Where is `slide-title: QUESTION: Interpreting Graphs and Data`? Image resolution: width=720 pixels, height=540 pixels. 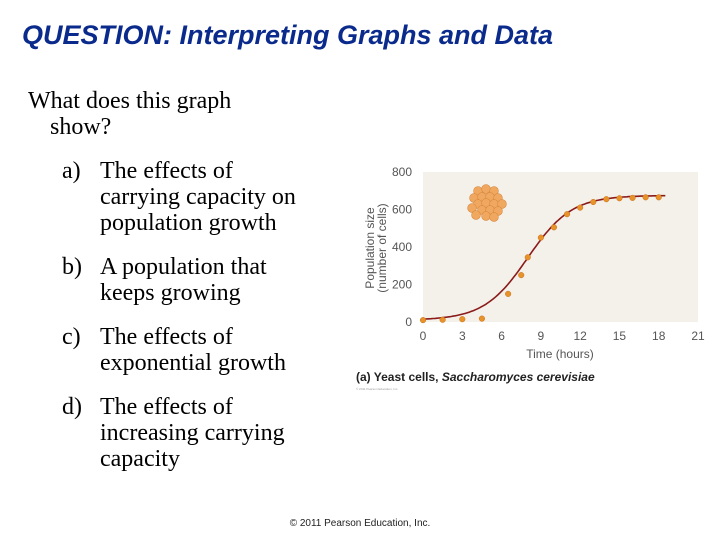 slide-title: QUESTION: Interpreting Graphs and Data is located at coordinates (288, 35).